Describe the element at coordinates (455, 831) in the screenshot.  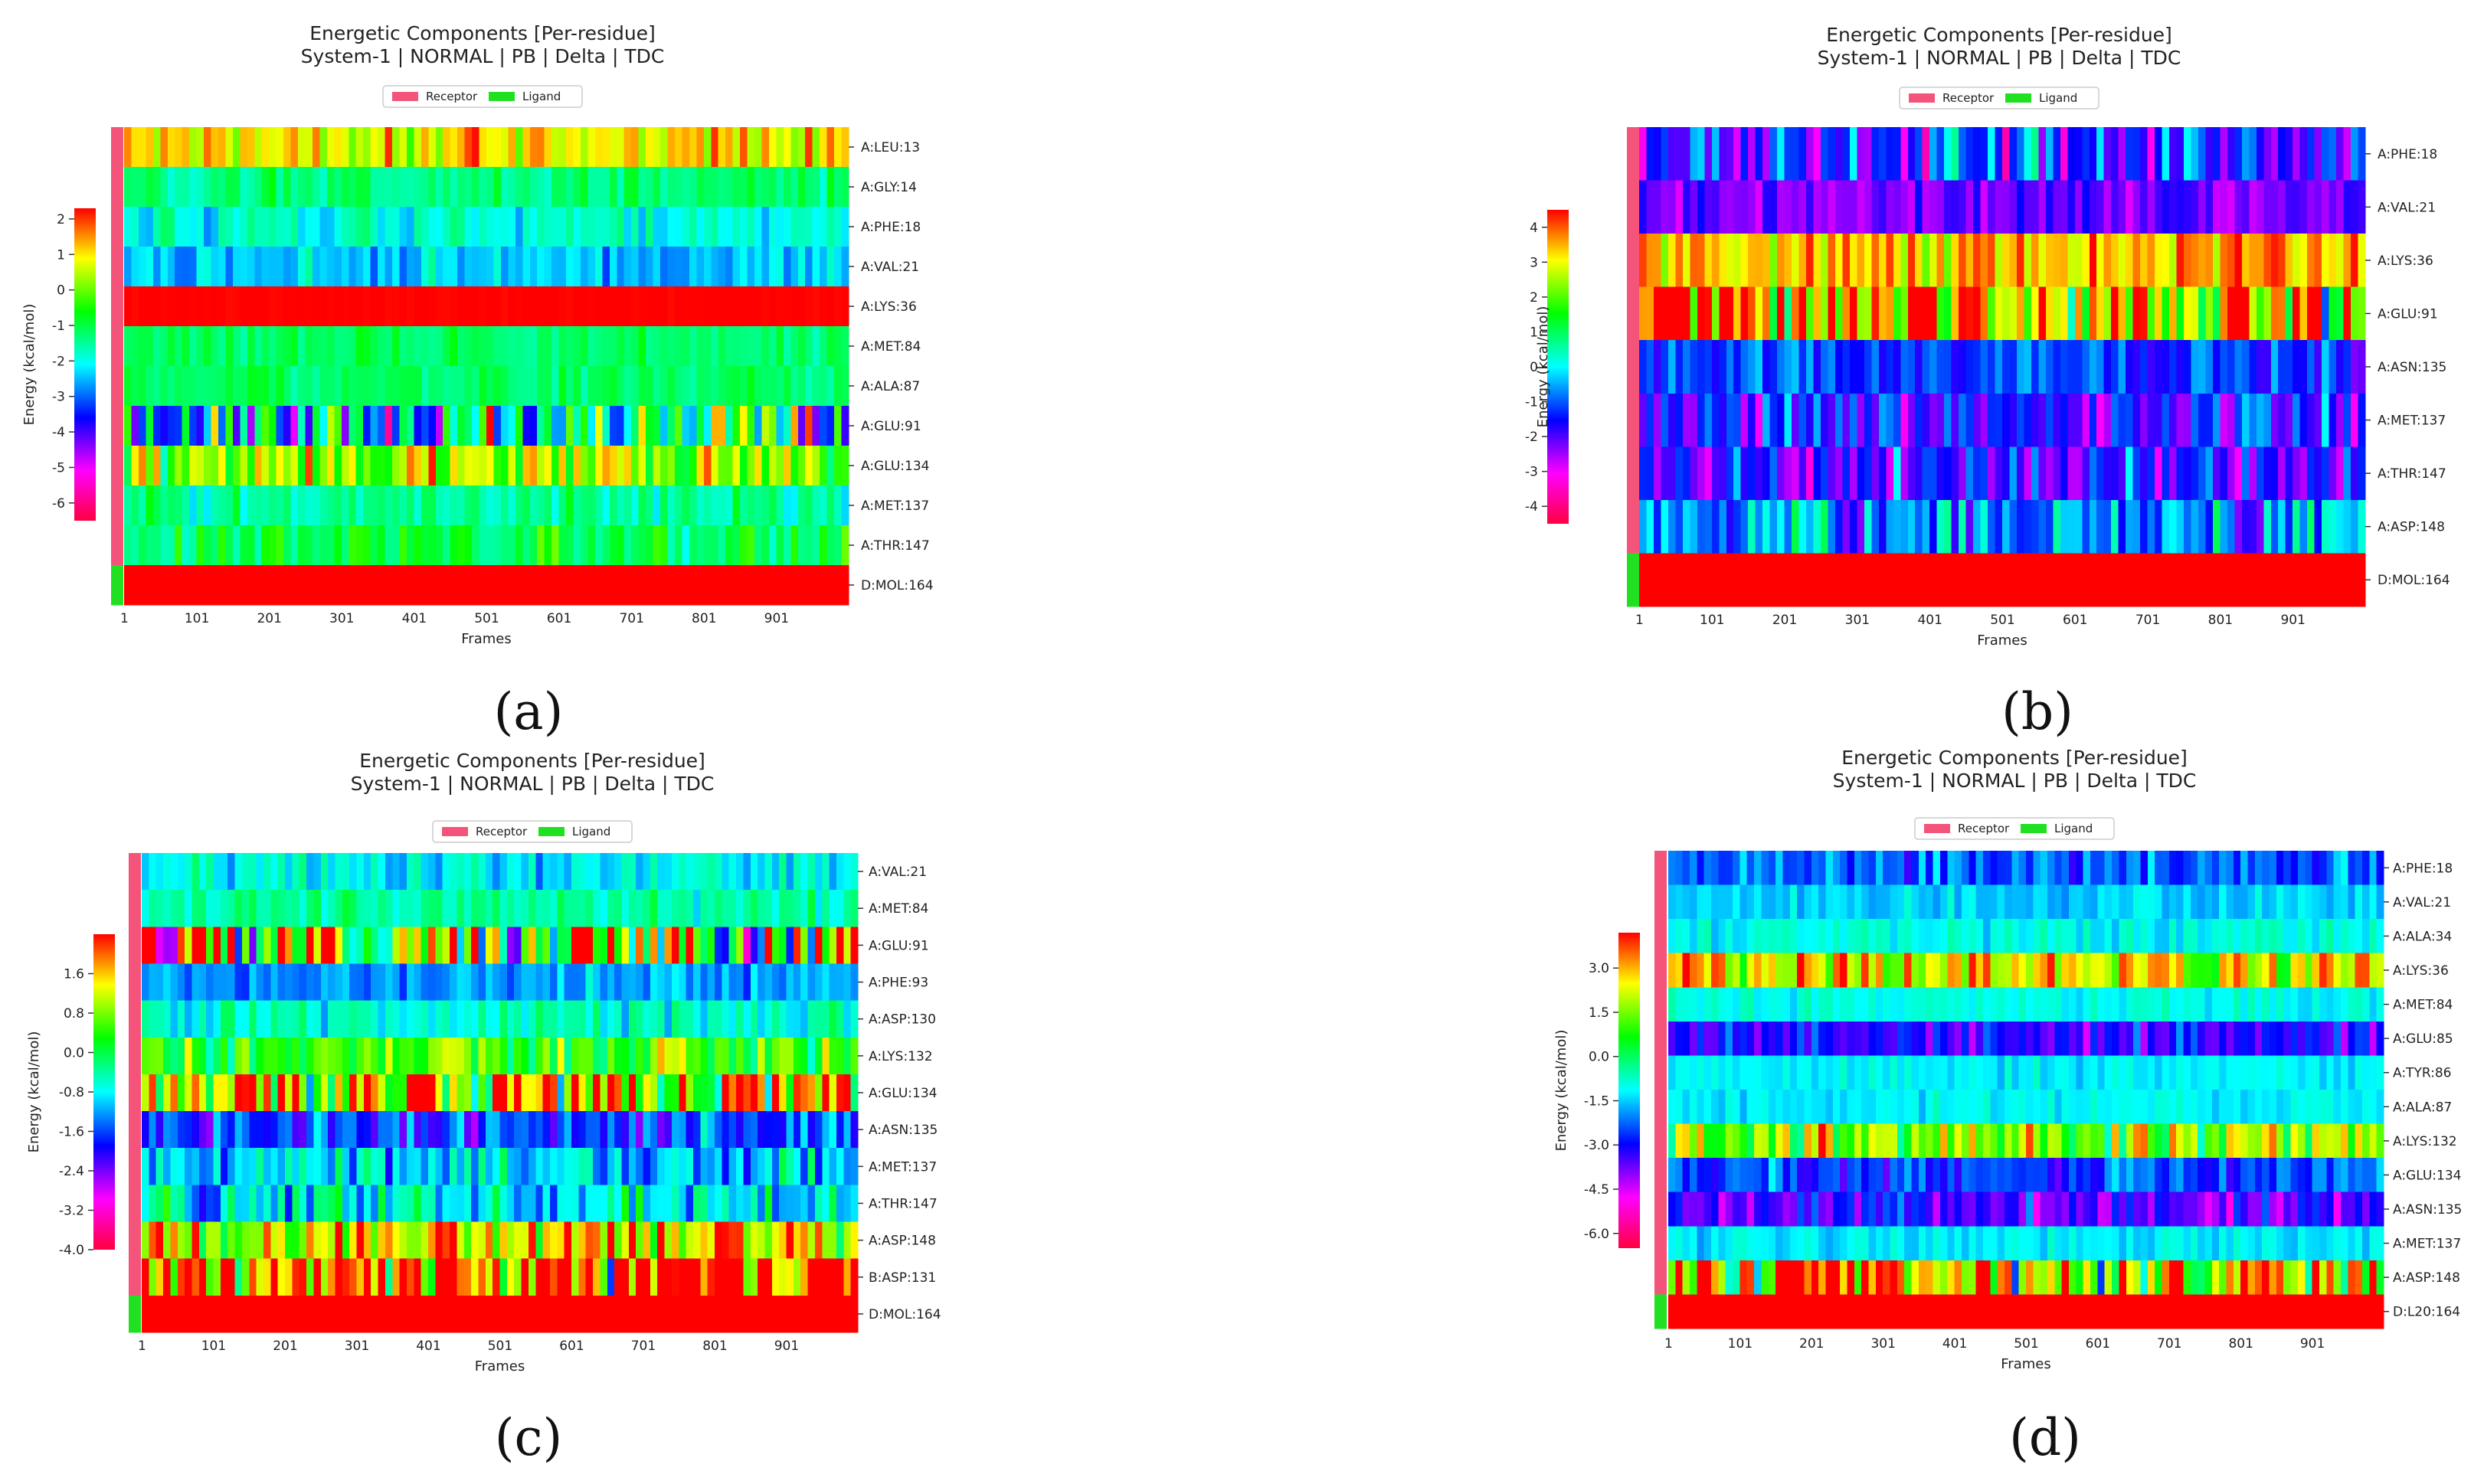
I see `legend-swatch-receptor` at that location.